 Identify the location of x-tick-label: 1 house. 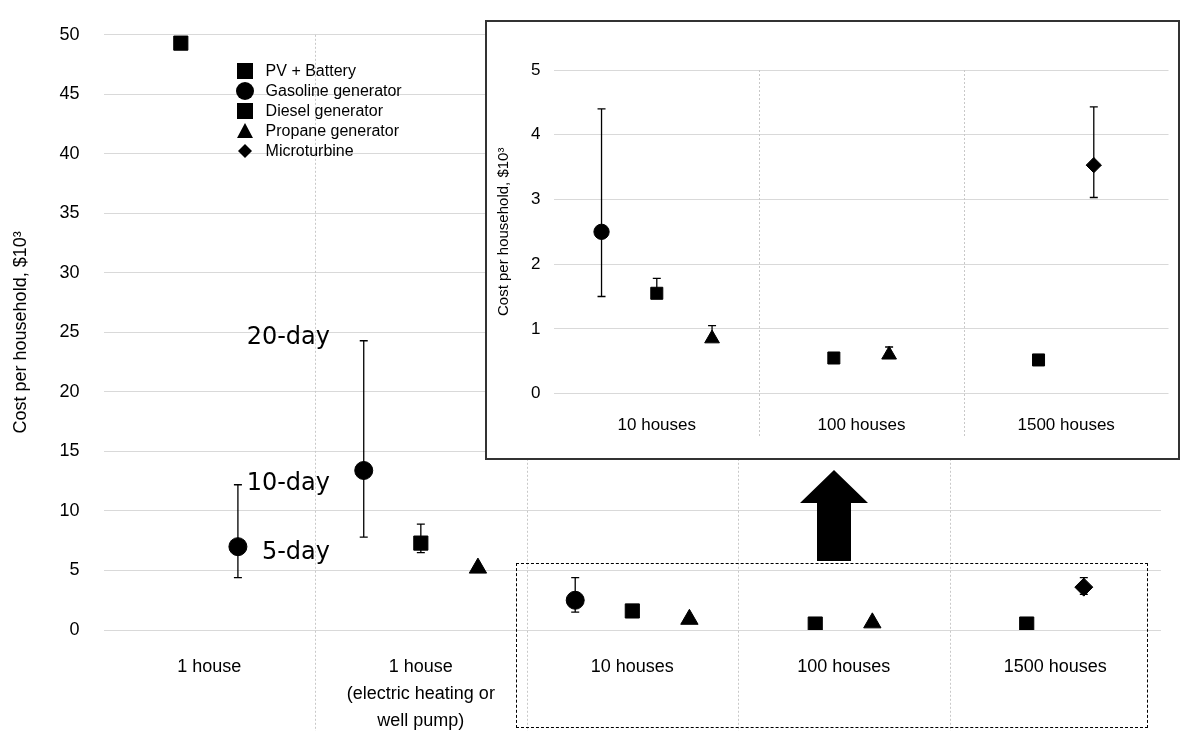
(209, 666).